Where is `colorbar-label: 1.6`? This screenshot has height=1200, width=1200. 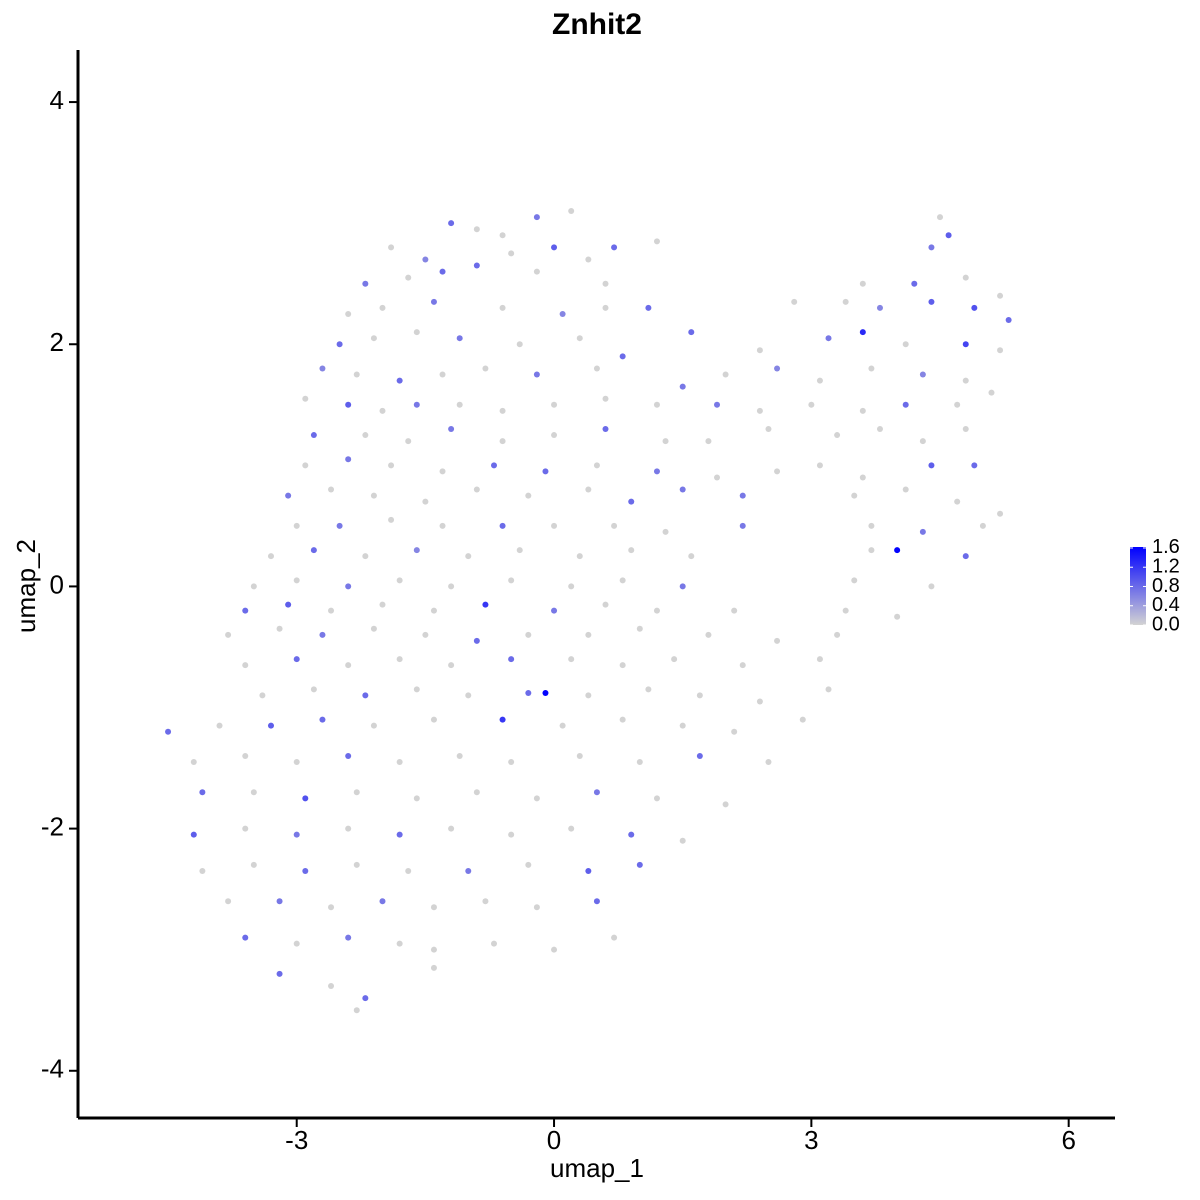
colorbar-label: 1.6 is located at coordinates (1166, 547).